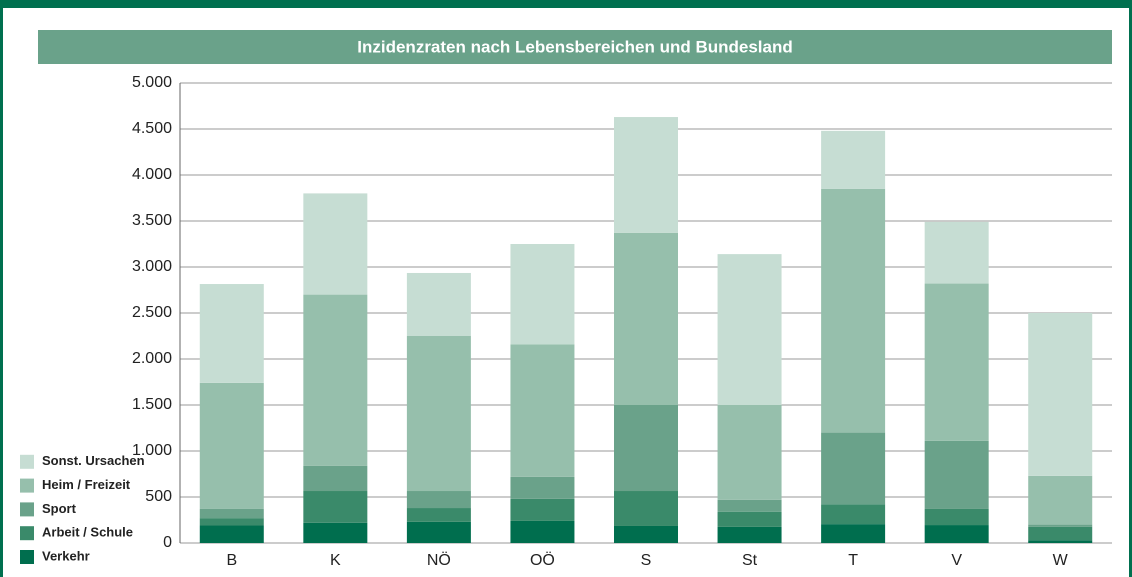 Image resolution: width=1132 pixels, height=577 pixels. What do you see at coordinates (152, 358) in the screenshot?
I see `y-tick-label: 2.000` at bounding box center [152, 358].